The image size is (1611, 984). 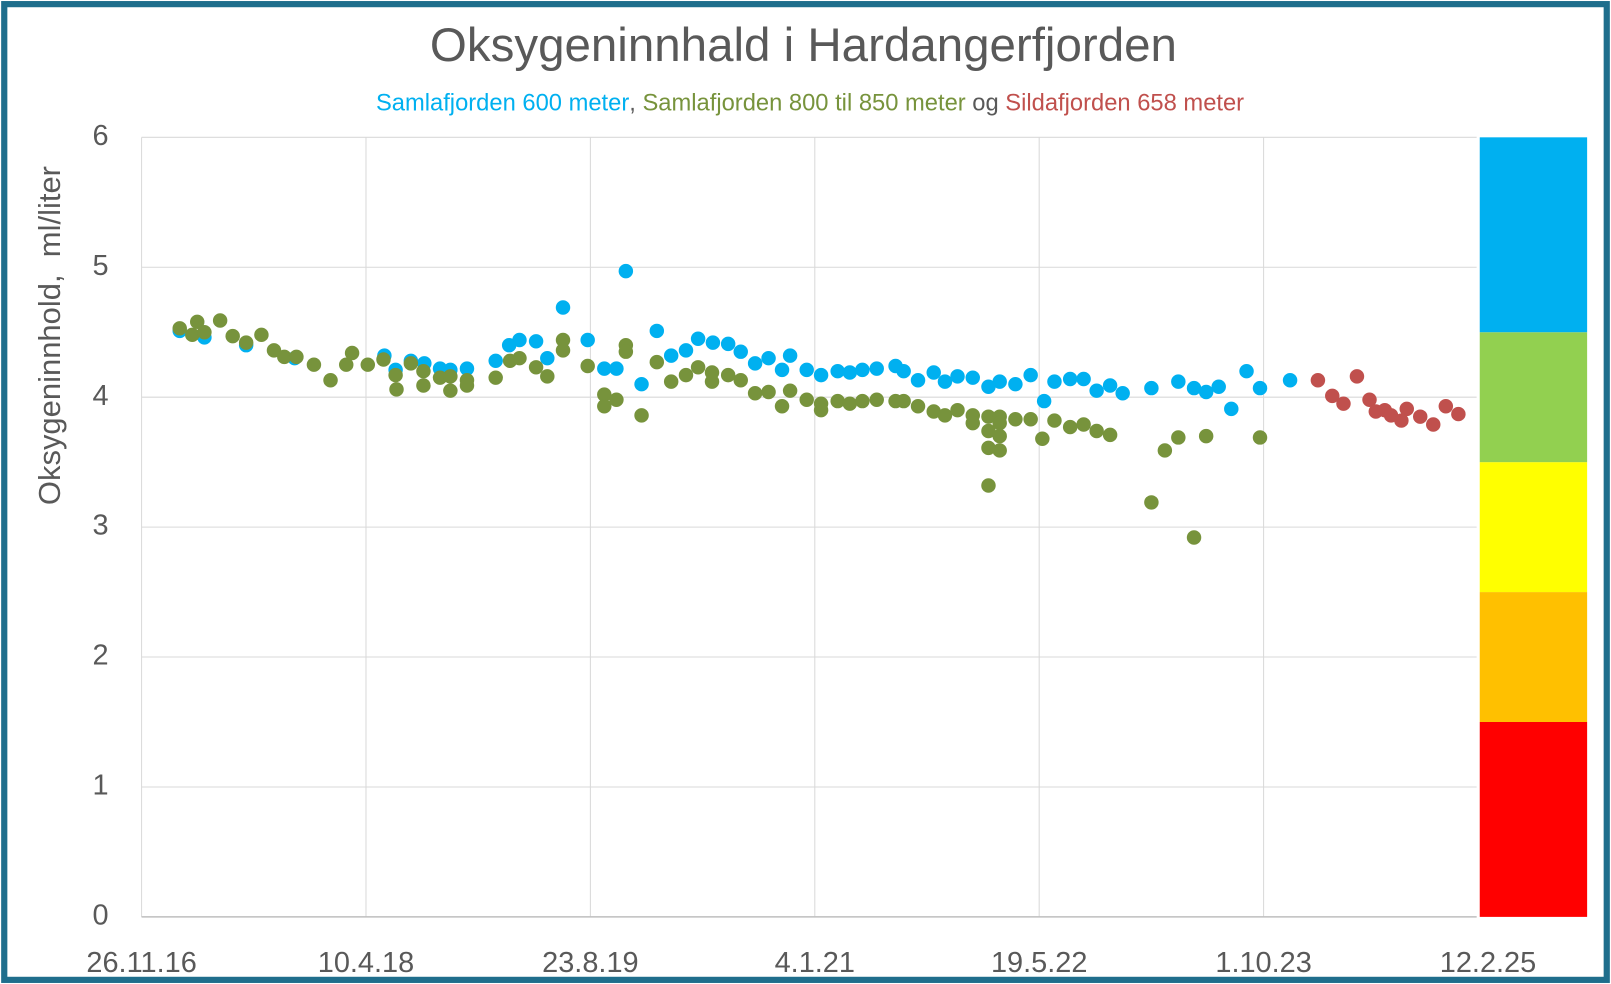 I want to click on y-tick-label: 6, so click(x=100, y=136).